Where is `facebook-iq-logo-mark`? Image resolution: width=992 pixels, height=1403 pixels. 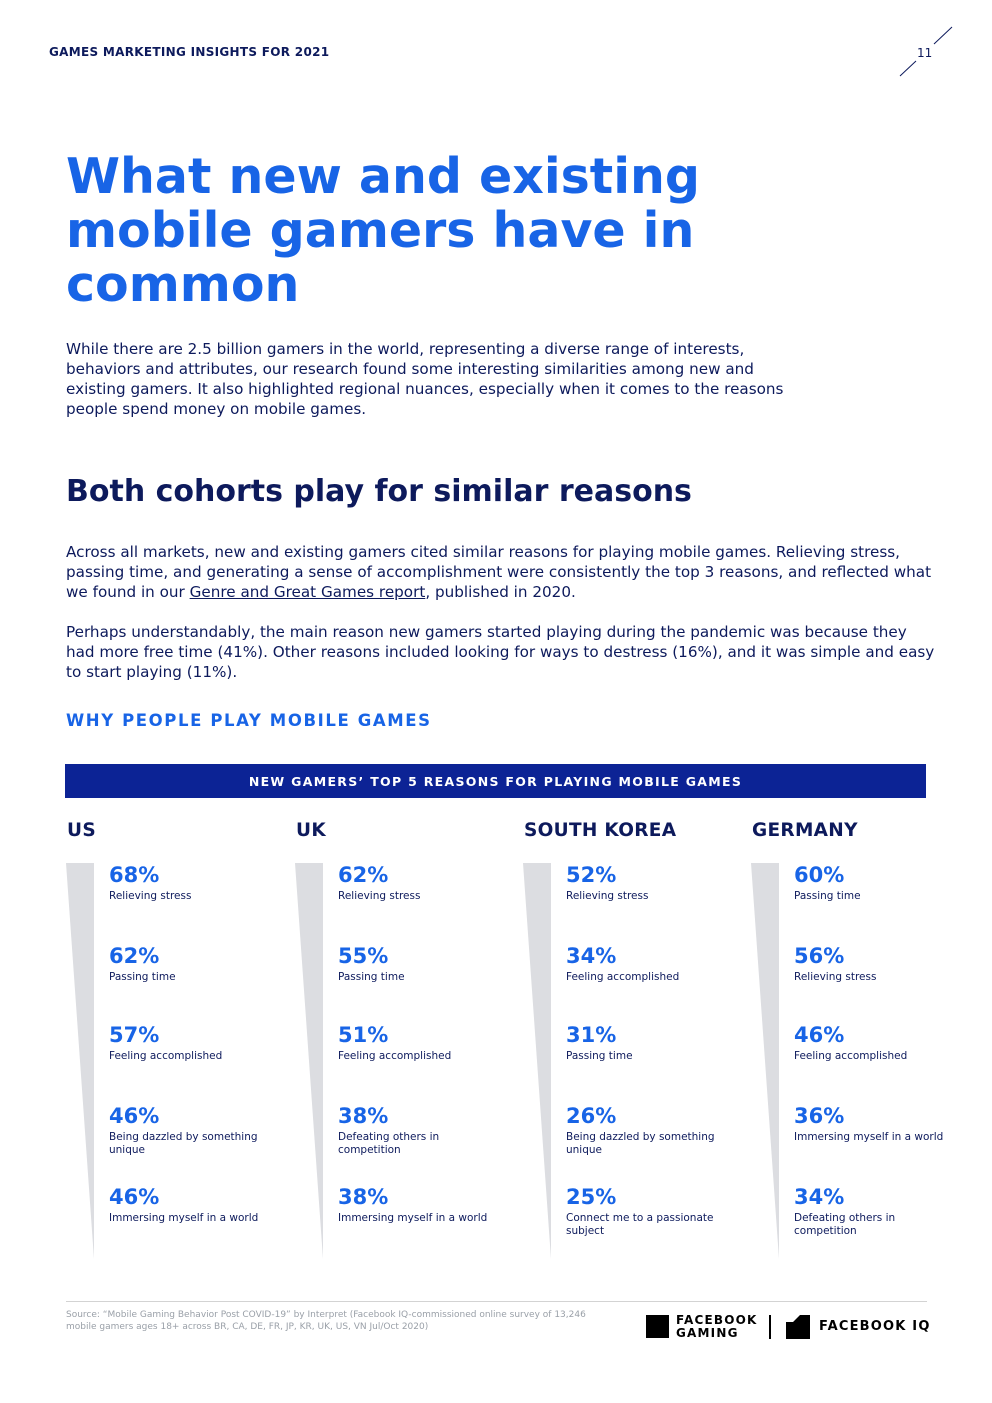 facebook-iq-logo-mark is located at coordinates (798, 1327).